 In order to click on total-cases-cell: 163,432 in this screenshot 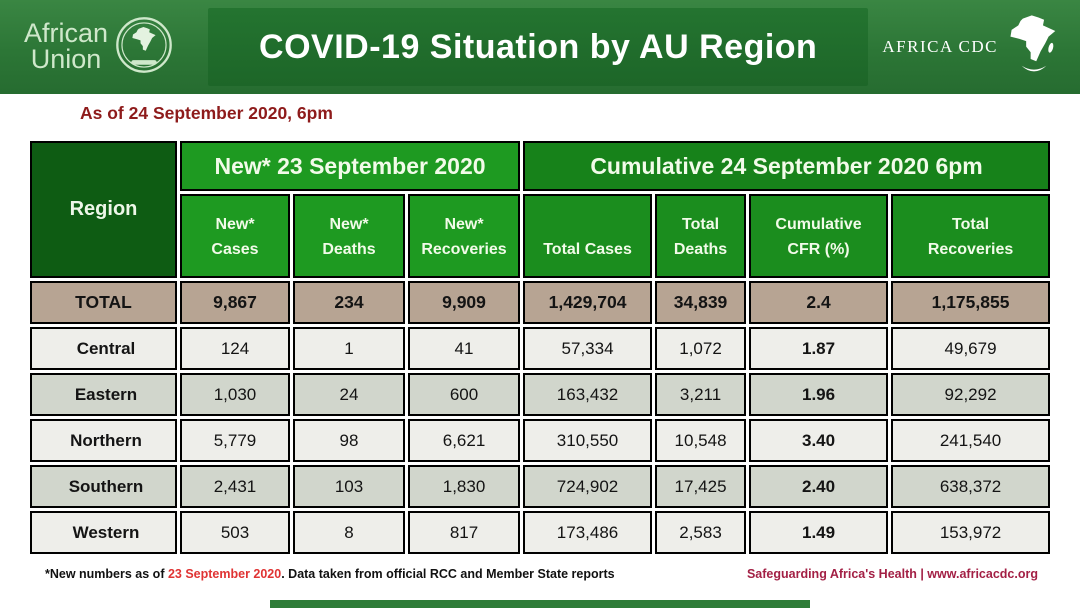, I will do `click(588, 394)`.